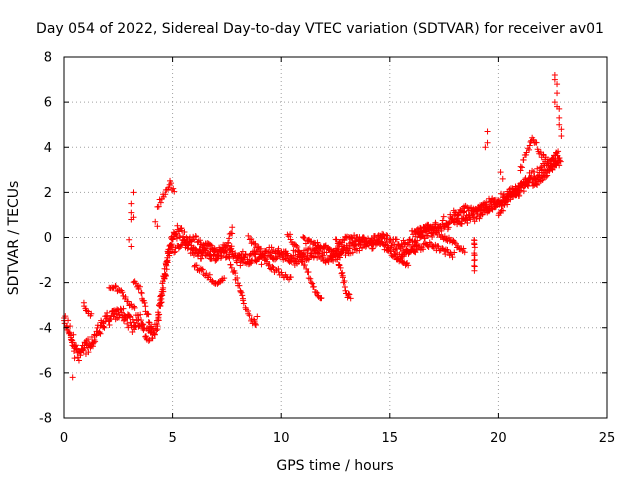 Image resolution: width=640 pixels, height=480 pixels. I want to click on y-tick-label: 0, so click(48, 238).